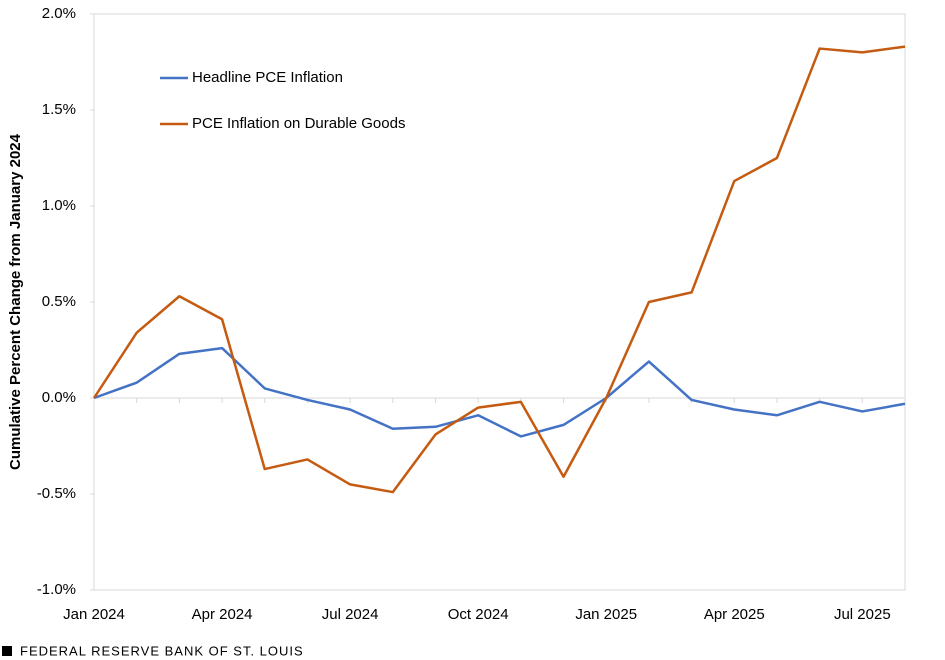 Image resolution: width=945 pixels, height=660 pixels. Describe the element at coordinates (734, 614) in the screenshot. I see `x-tick-label: Apr 2025` at that location.